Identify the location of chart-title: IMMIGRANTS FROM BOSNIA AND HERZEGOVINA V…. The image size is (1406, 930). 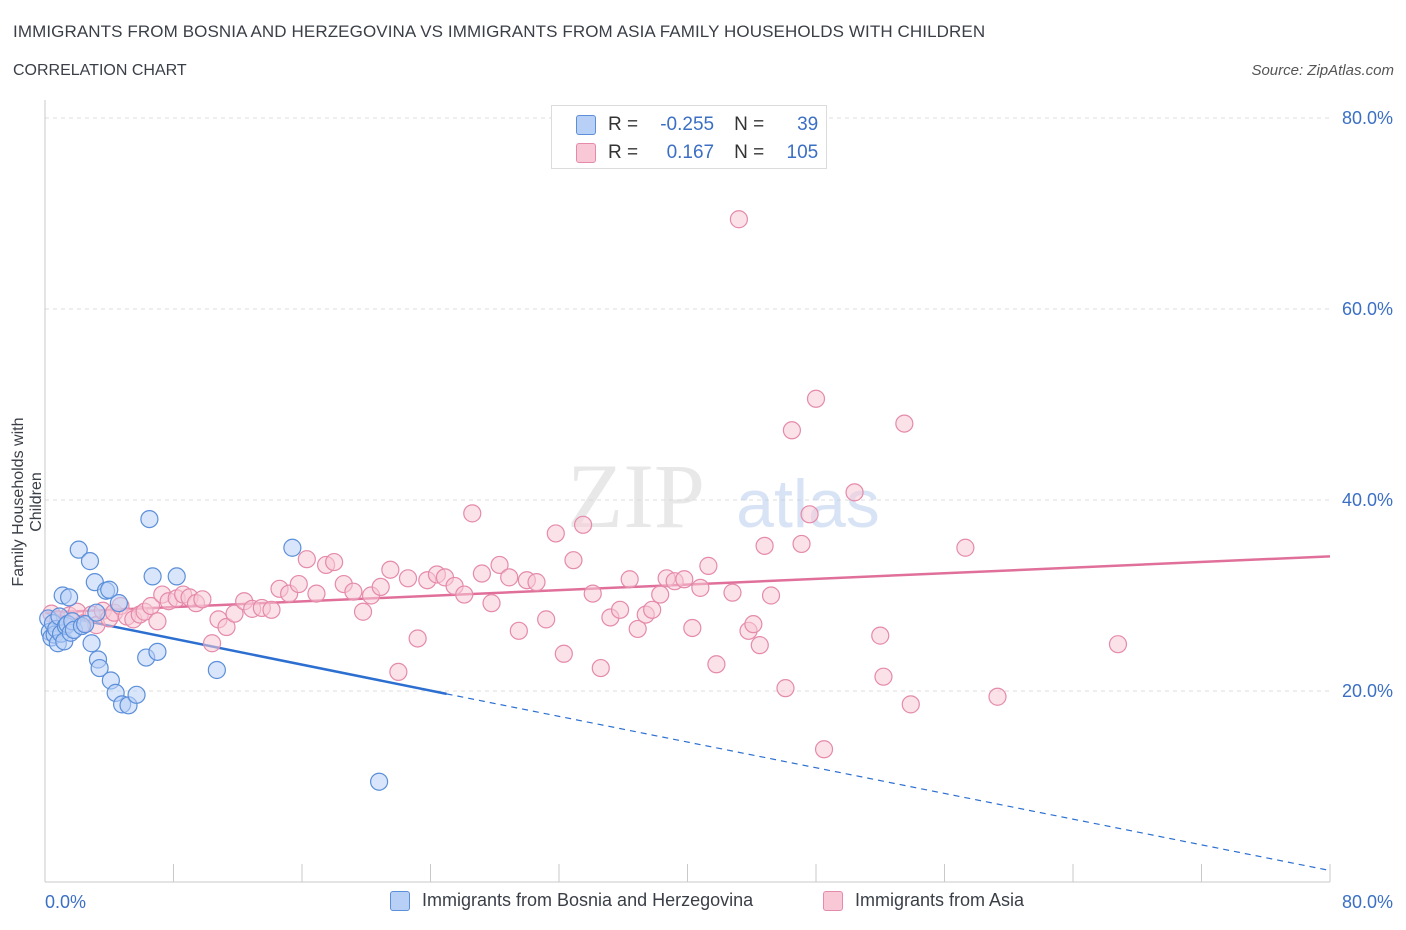
(499, 31).